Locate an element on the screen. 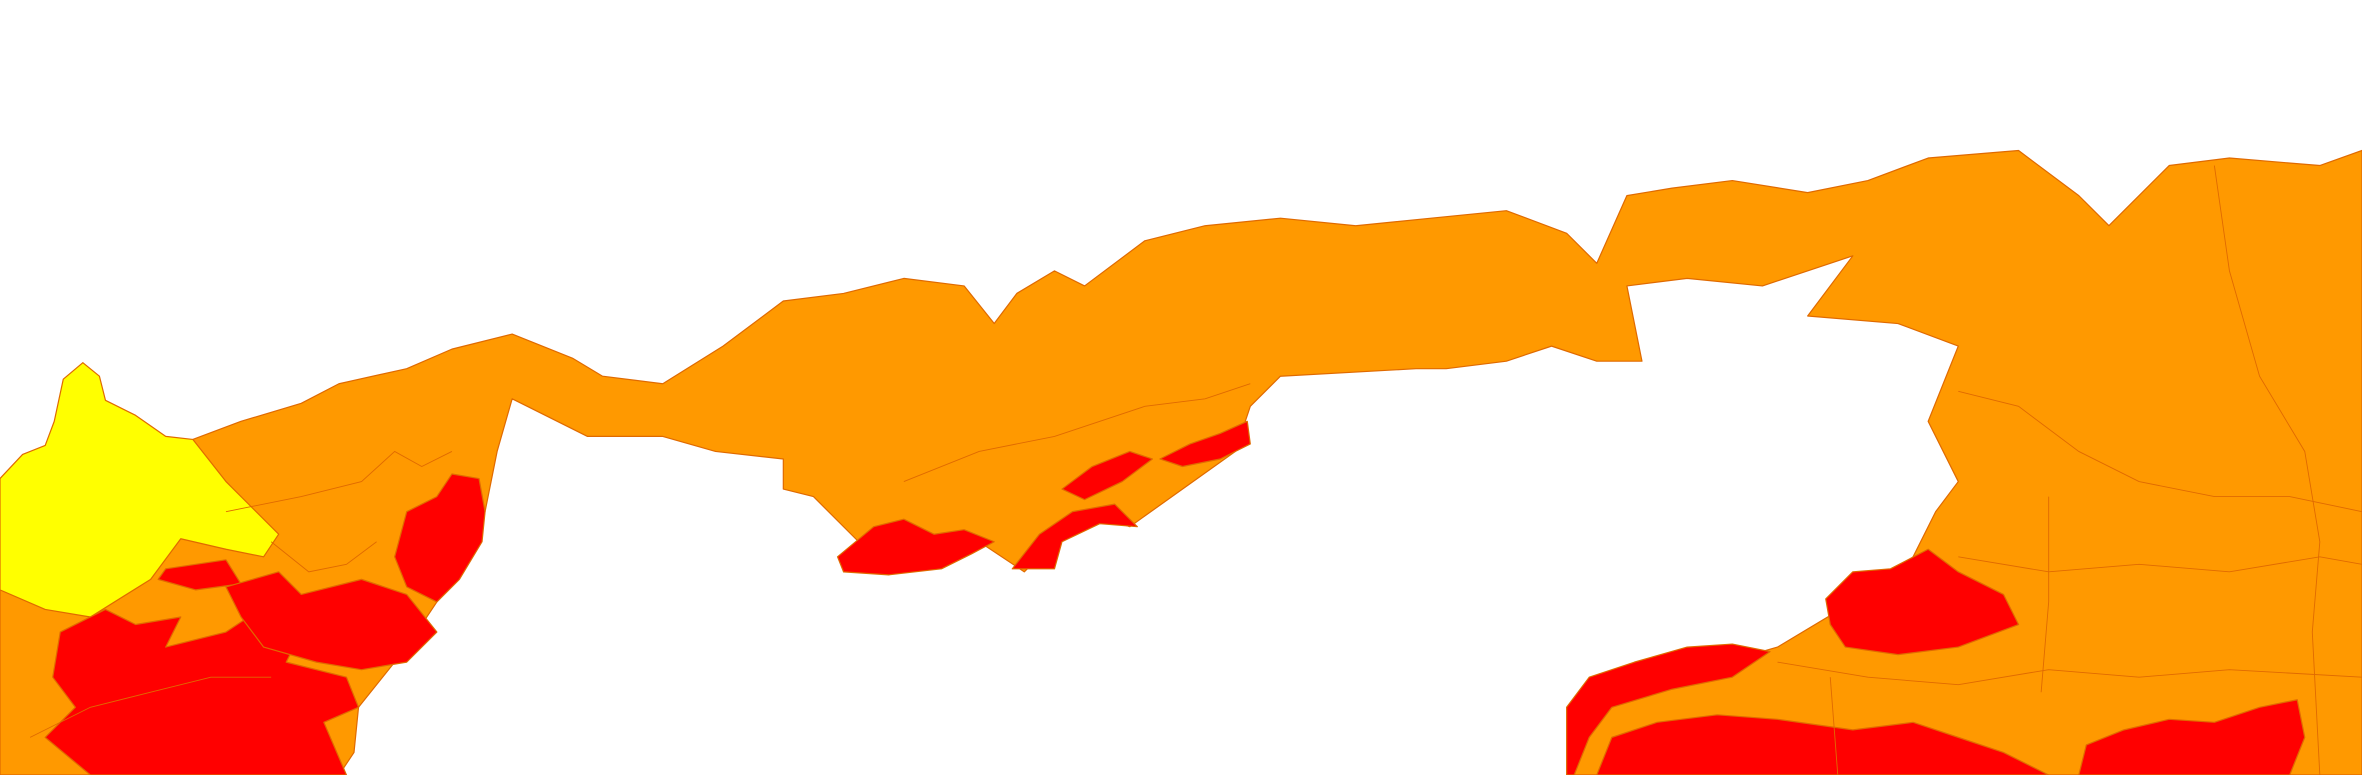  zone-high-central-west is located at coordinates (440, 538).